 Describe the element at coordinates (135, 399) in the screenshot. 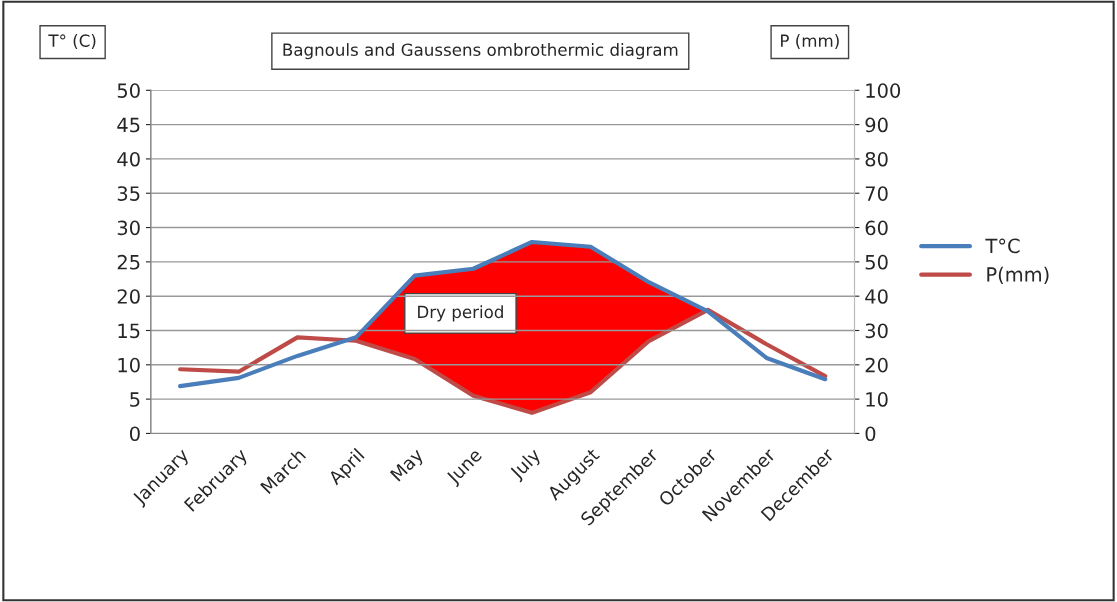

I see `y-tick-label: 5` at that location.